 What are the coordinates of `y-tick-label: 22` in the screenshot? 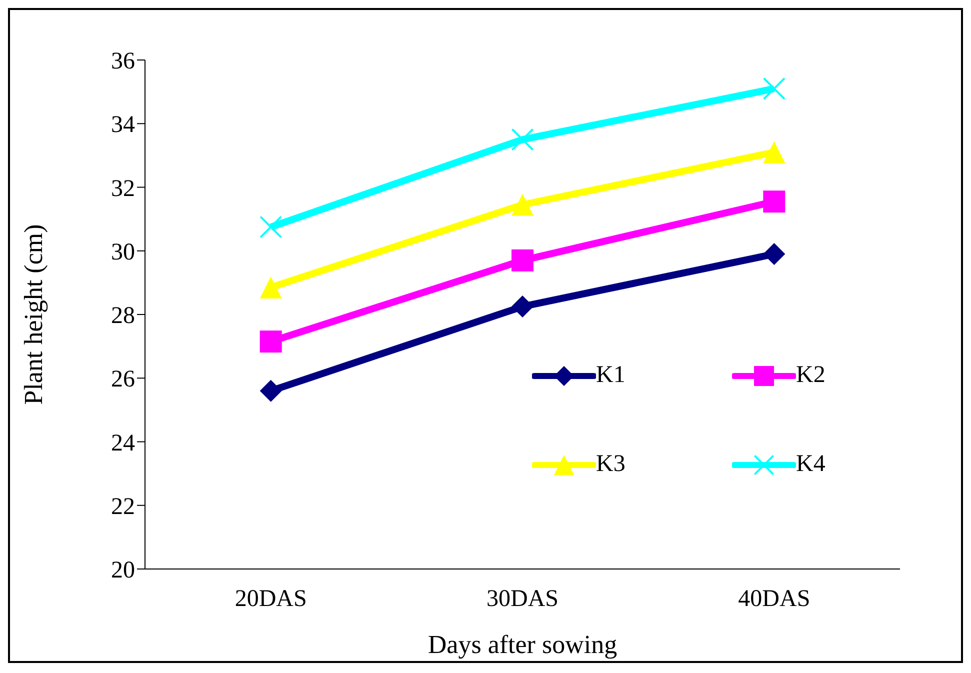 It's located at (123, 507).